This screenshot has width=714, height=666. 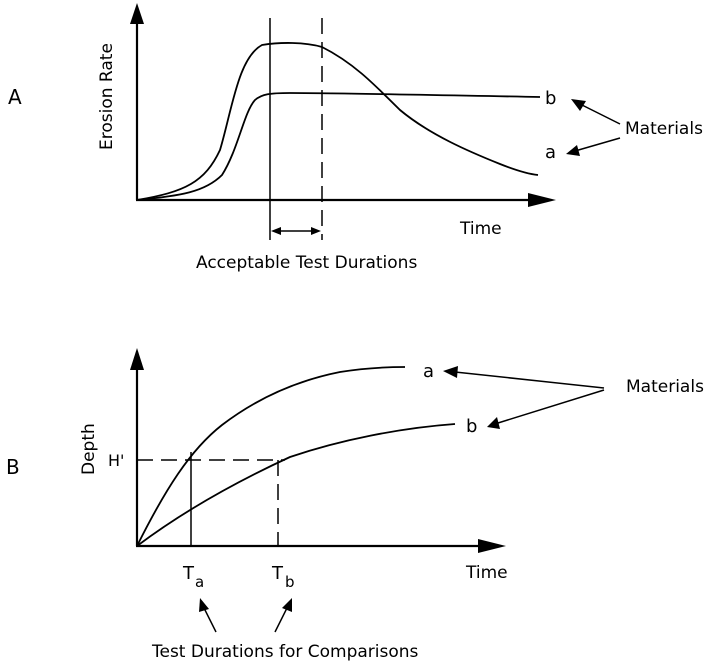 I want to click on panel-a-materials-arrowhead-b, so click(x=578, y=105).